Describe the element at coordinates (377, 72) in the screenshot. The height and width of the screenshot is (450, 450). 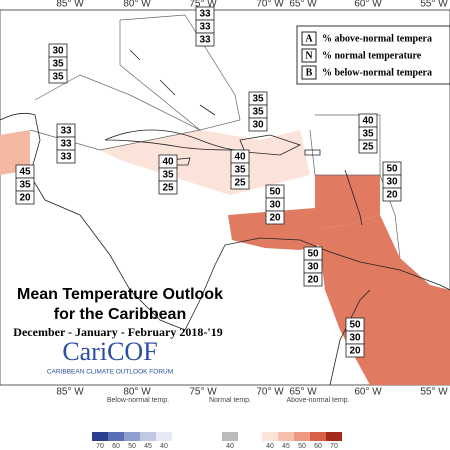
I see `key-text: % below-normal tempera` at that location.